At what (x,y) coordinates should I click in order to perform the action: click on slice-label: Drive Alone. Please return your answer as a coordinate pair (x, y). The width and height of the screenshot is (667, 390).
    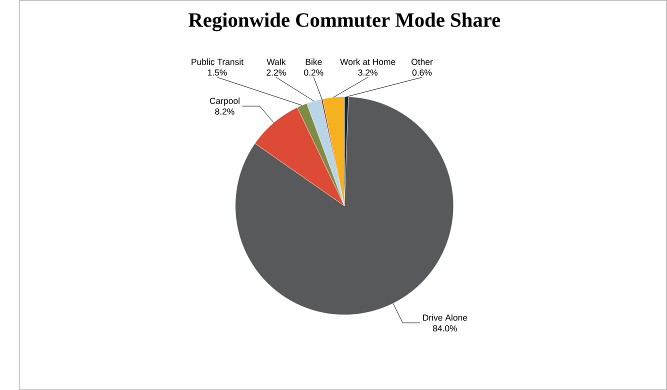
    Looking at the image, I should click on (445, 317).